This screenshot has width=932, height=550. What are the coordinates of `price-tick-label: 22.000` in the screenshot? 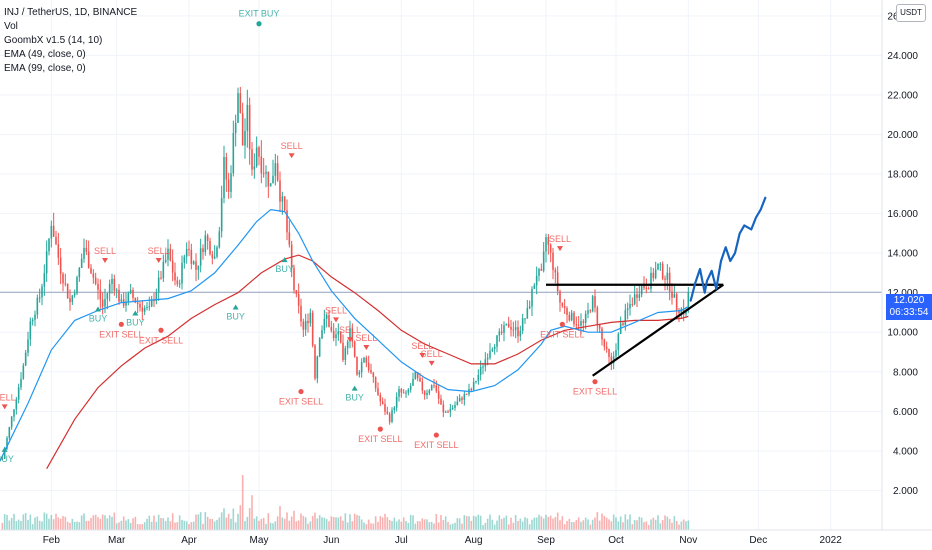 It's located at (902, 95).